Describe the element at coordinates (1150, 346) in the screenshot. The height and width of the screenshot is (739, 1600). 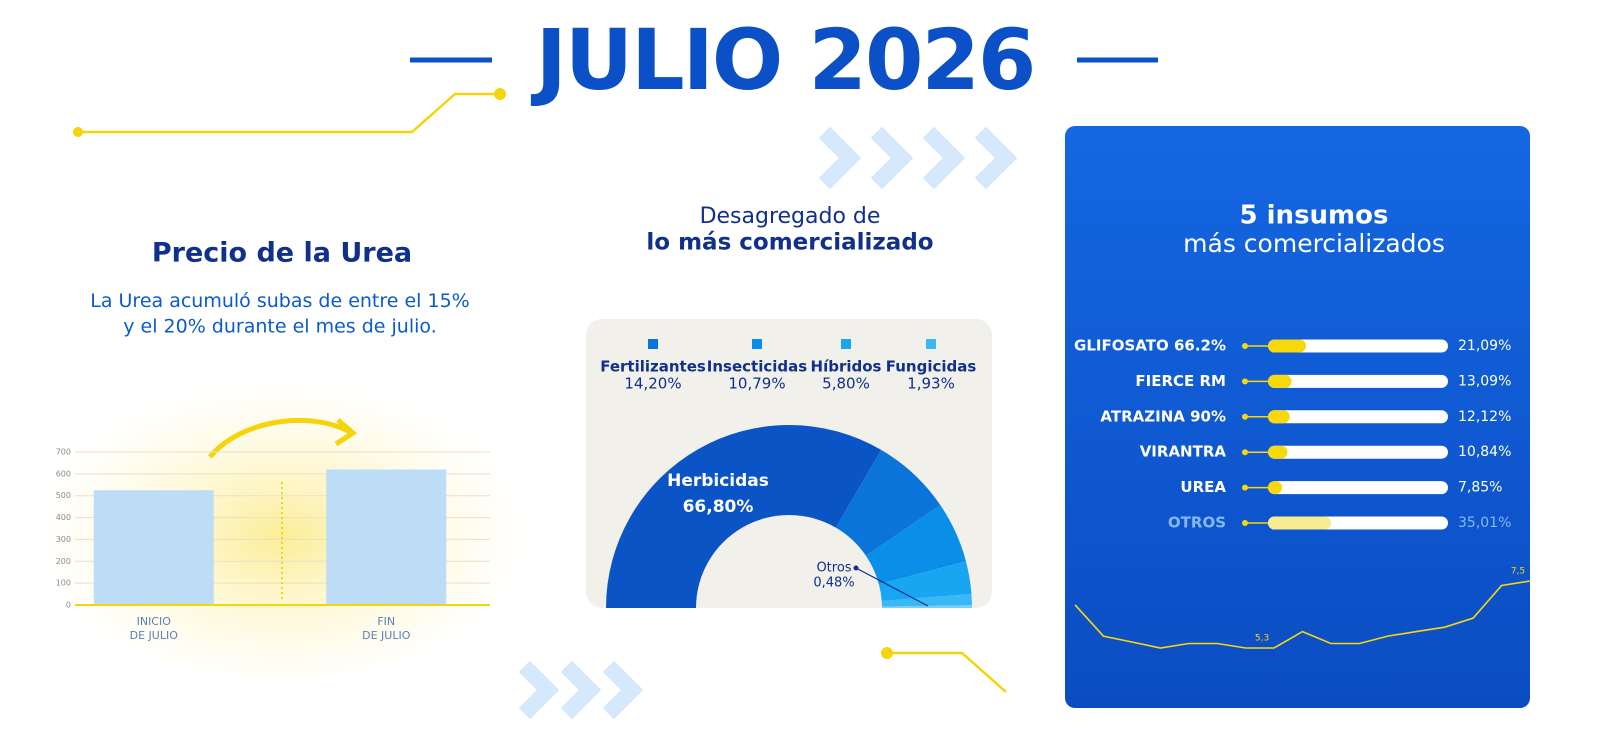
I see `row-label: GLIFOSATO 66.2%` at that location.